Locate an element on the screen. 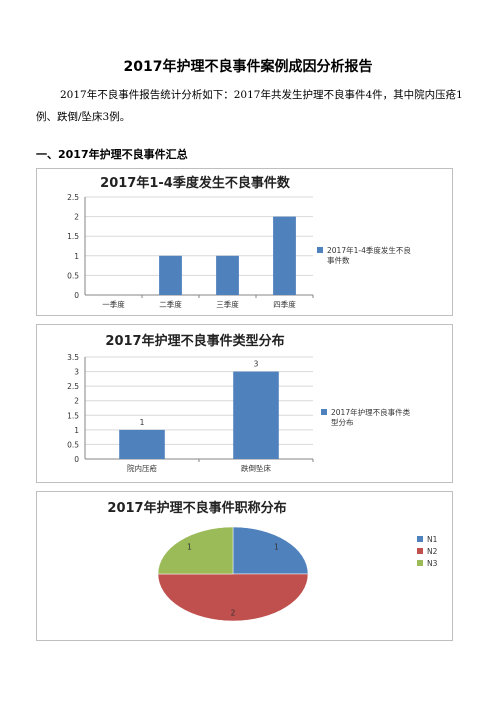 The width and height of the screenshot is (496, 702). x-tick-label: 跌倒坠床 is located at coordinates (256, 468).